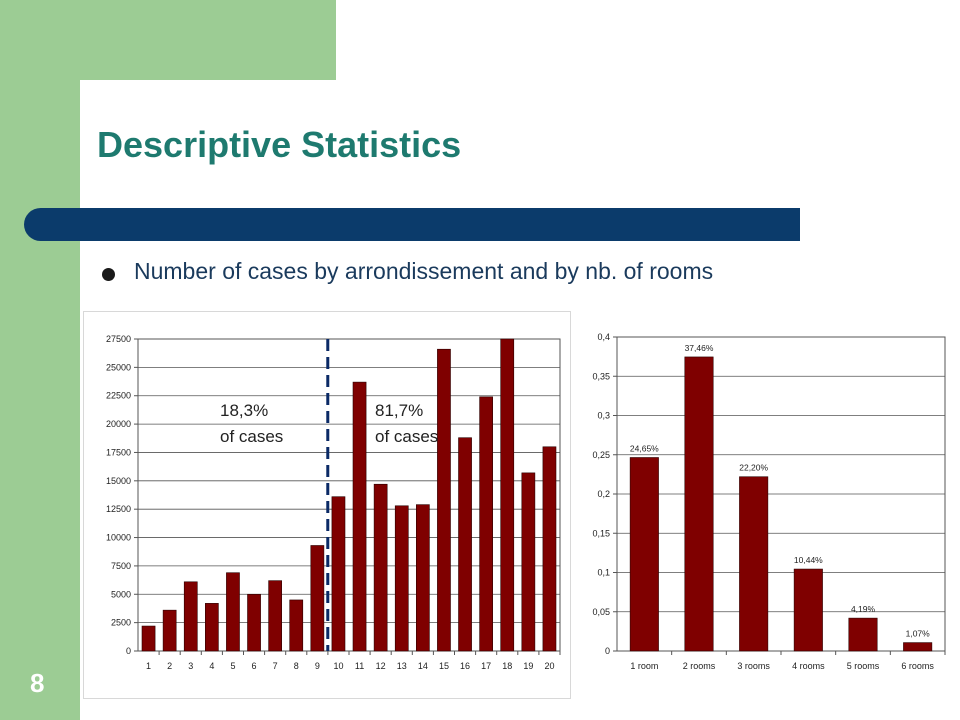  Describe the element at coordinates (317, 666) in the screenshot. I see `x-tick-label: 9` at that location.